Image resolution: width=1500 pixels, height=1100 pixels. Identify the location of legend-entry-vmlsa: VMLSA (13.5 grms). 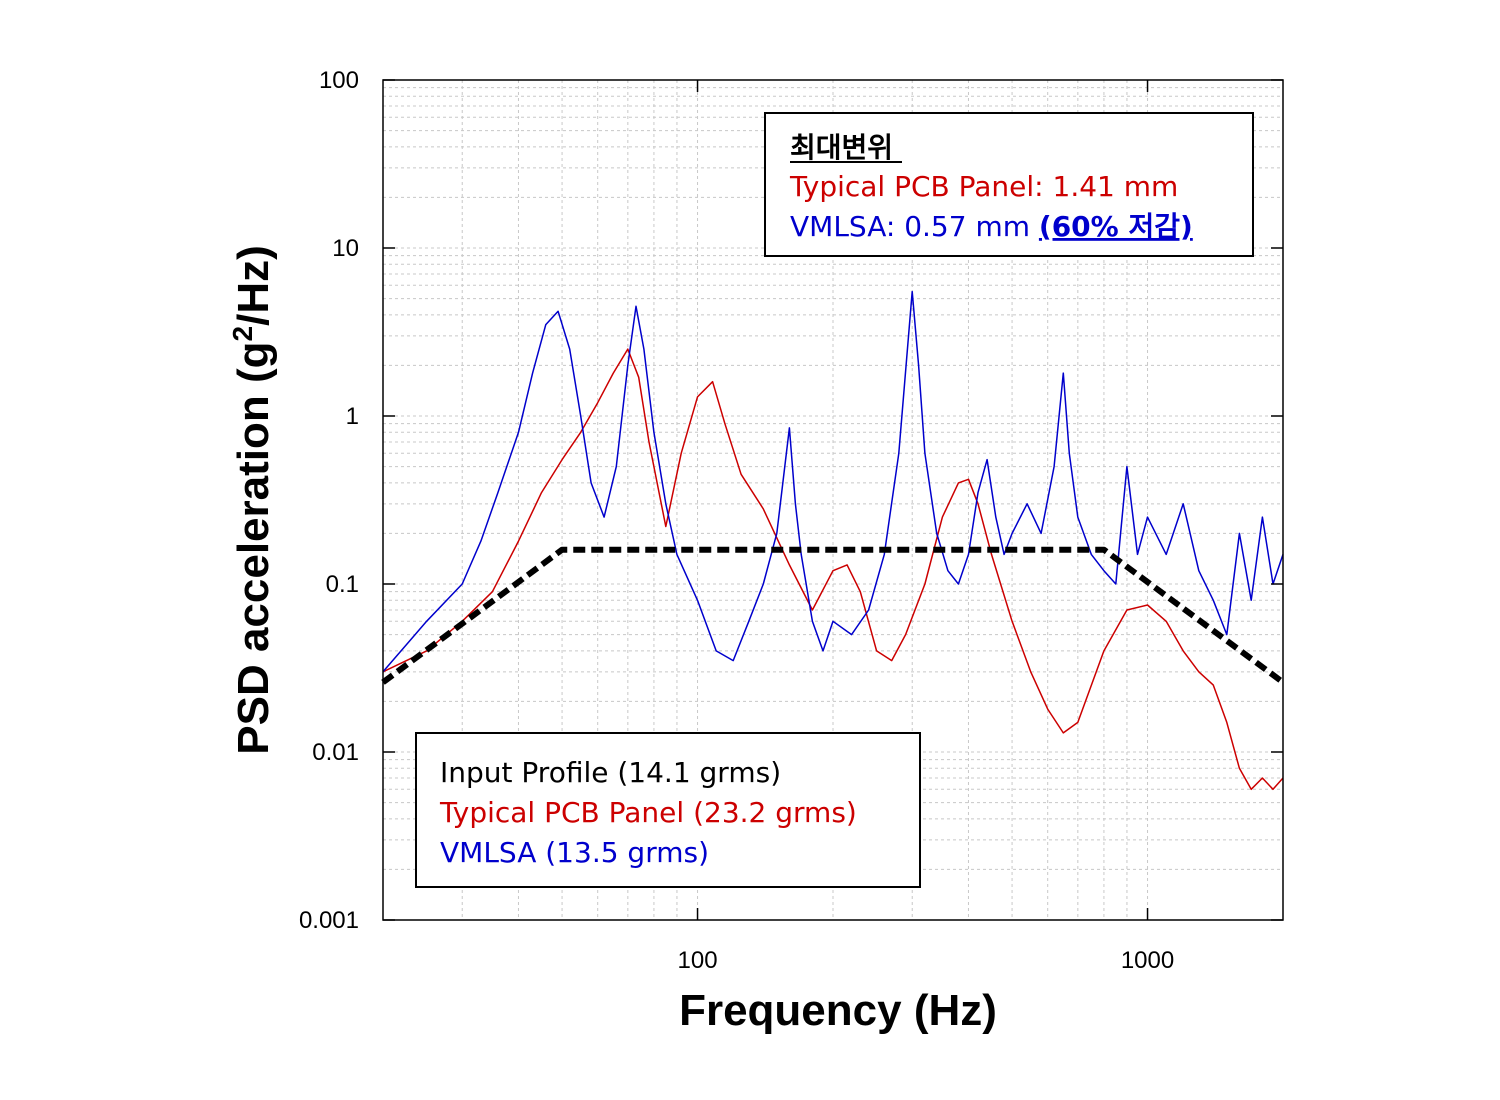
(574, 852).